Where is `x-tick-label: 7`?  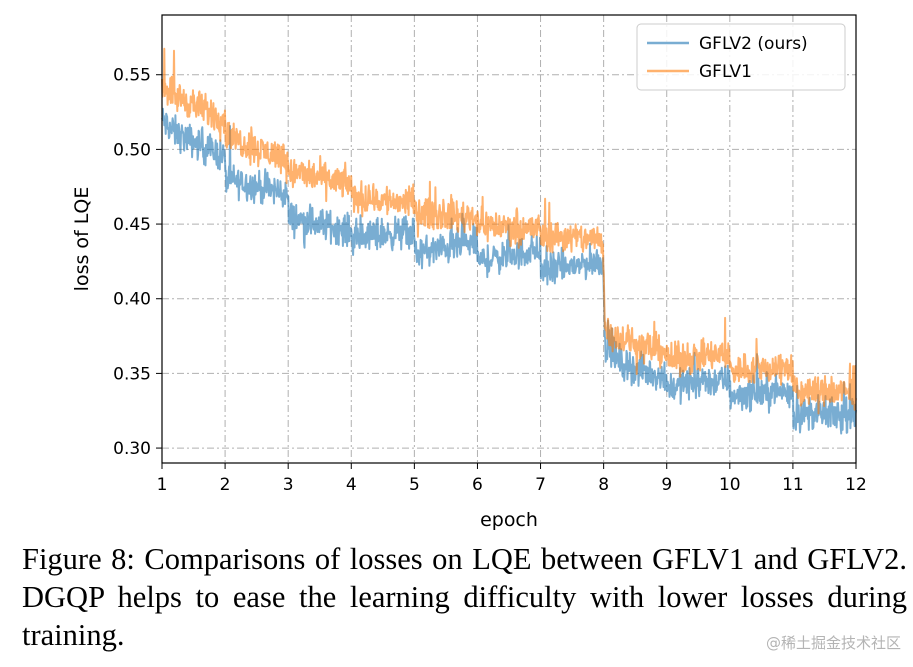 x-tick-label: 7 is located at coordinates (540, 485).